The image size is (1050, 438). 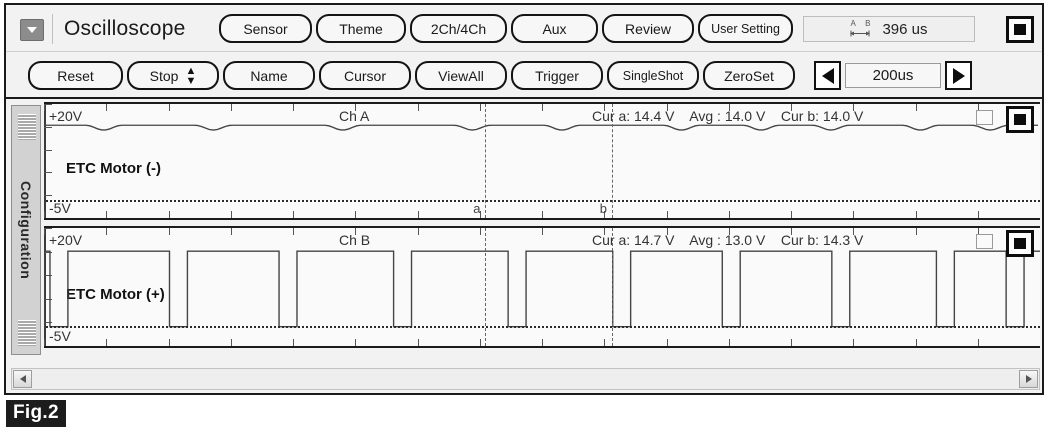 I want to click on spinner-icon: ▲ ▼, so click(x=191, y=75).